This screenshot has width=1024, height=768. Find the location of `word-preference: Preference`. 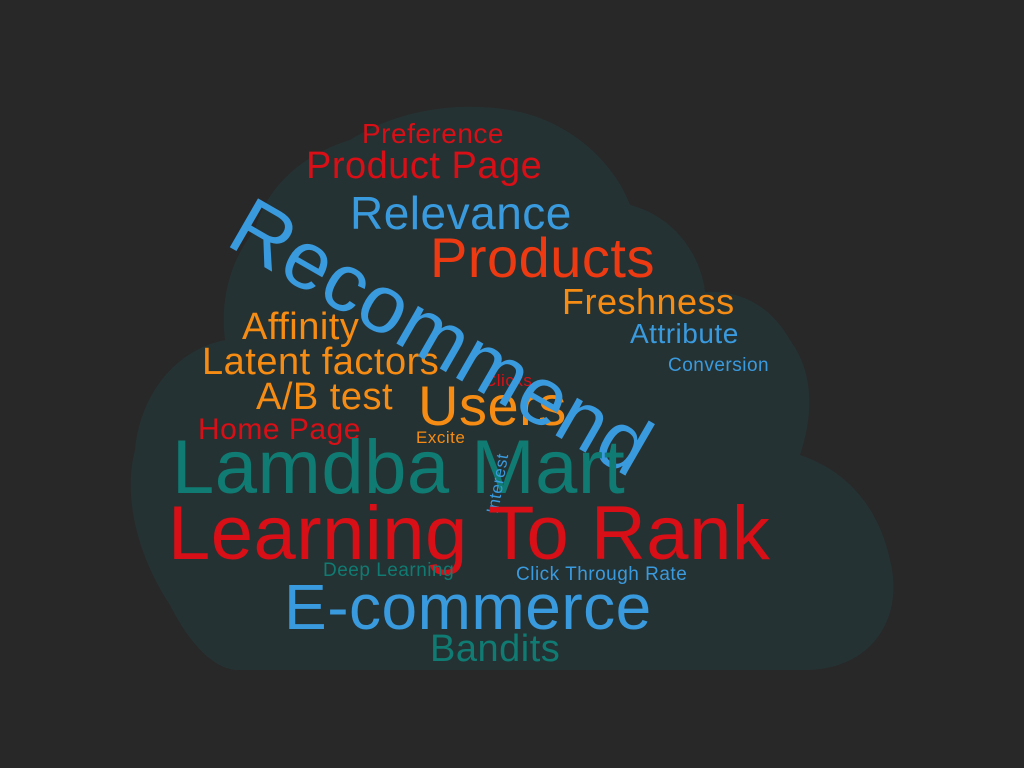

word-preference: Preference is located at coordinates (433, 133).